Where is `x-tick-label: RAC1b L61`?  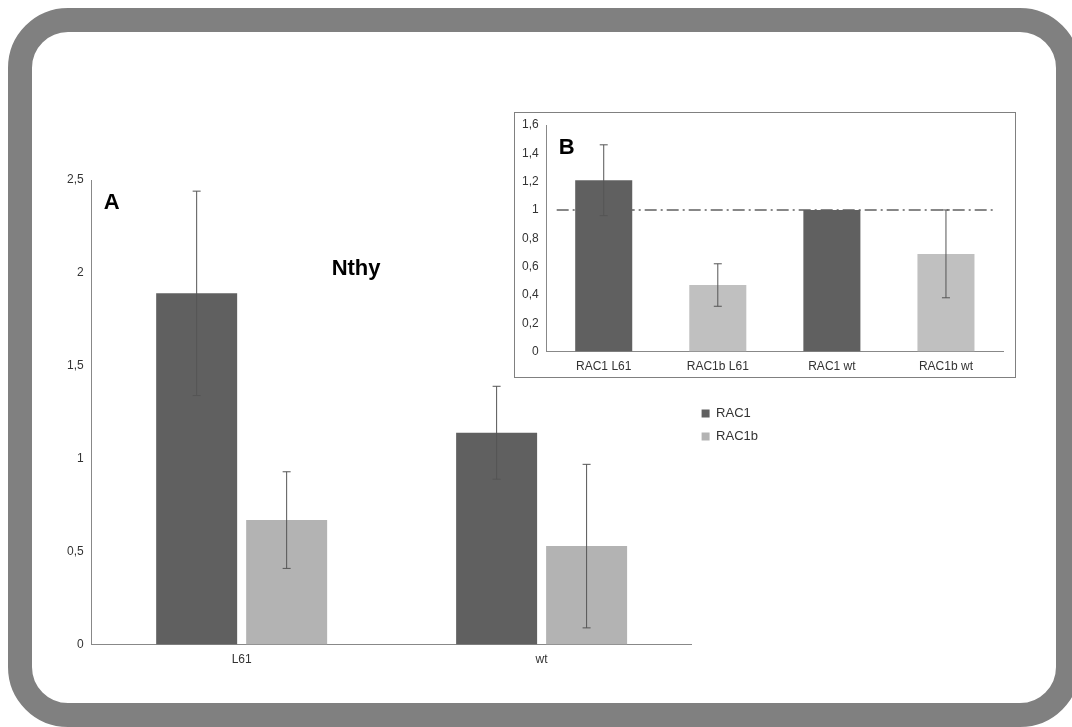 x-tick-label: RAC1b L61 is located at coordinates (718, 366).